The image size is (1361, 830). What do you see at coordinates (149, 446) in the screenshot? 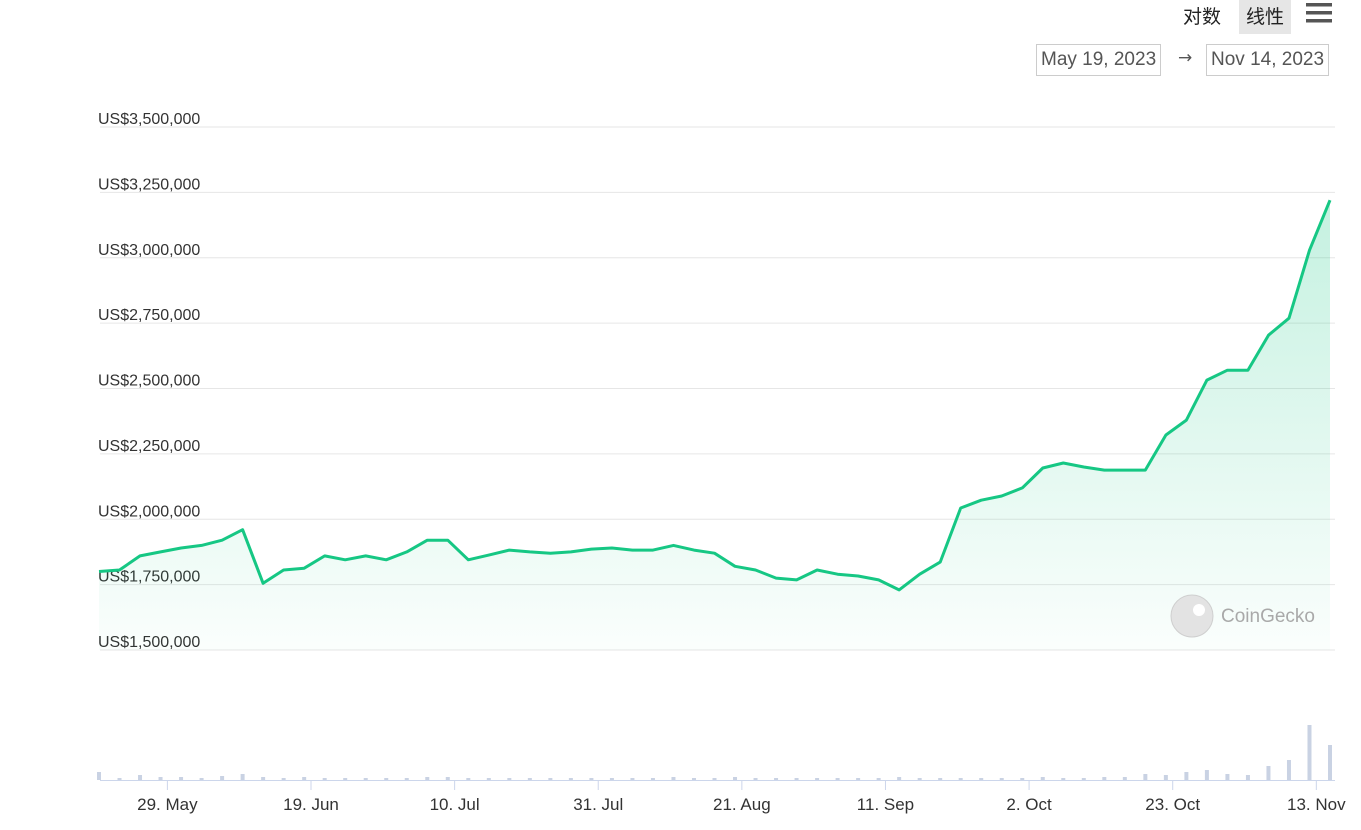
I see `y-tick-label: US$2,250,000` at bounding box center [149, 446].